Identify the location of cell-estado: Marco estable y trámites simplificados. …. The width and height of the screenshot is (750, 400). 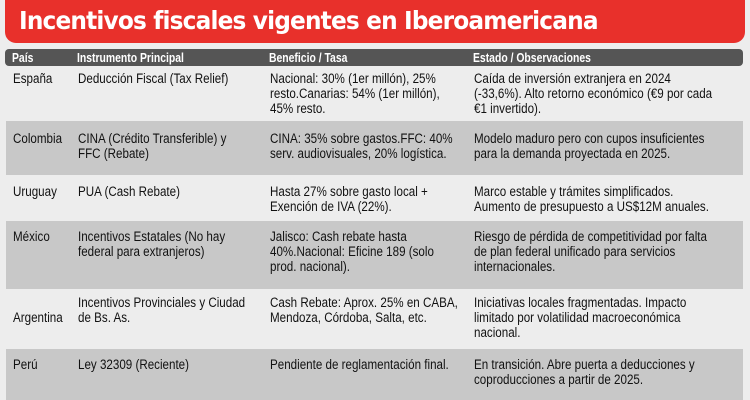
(591, 199).